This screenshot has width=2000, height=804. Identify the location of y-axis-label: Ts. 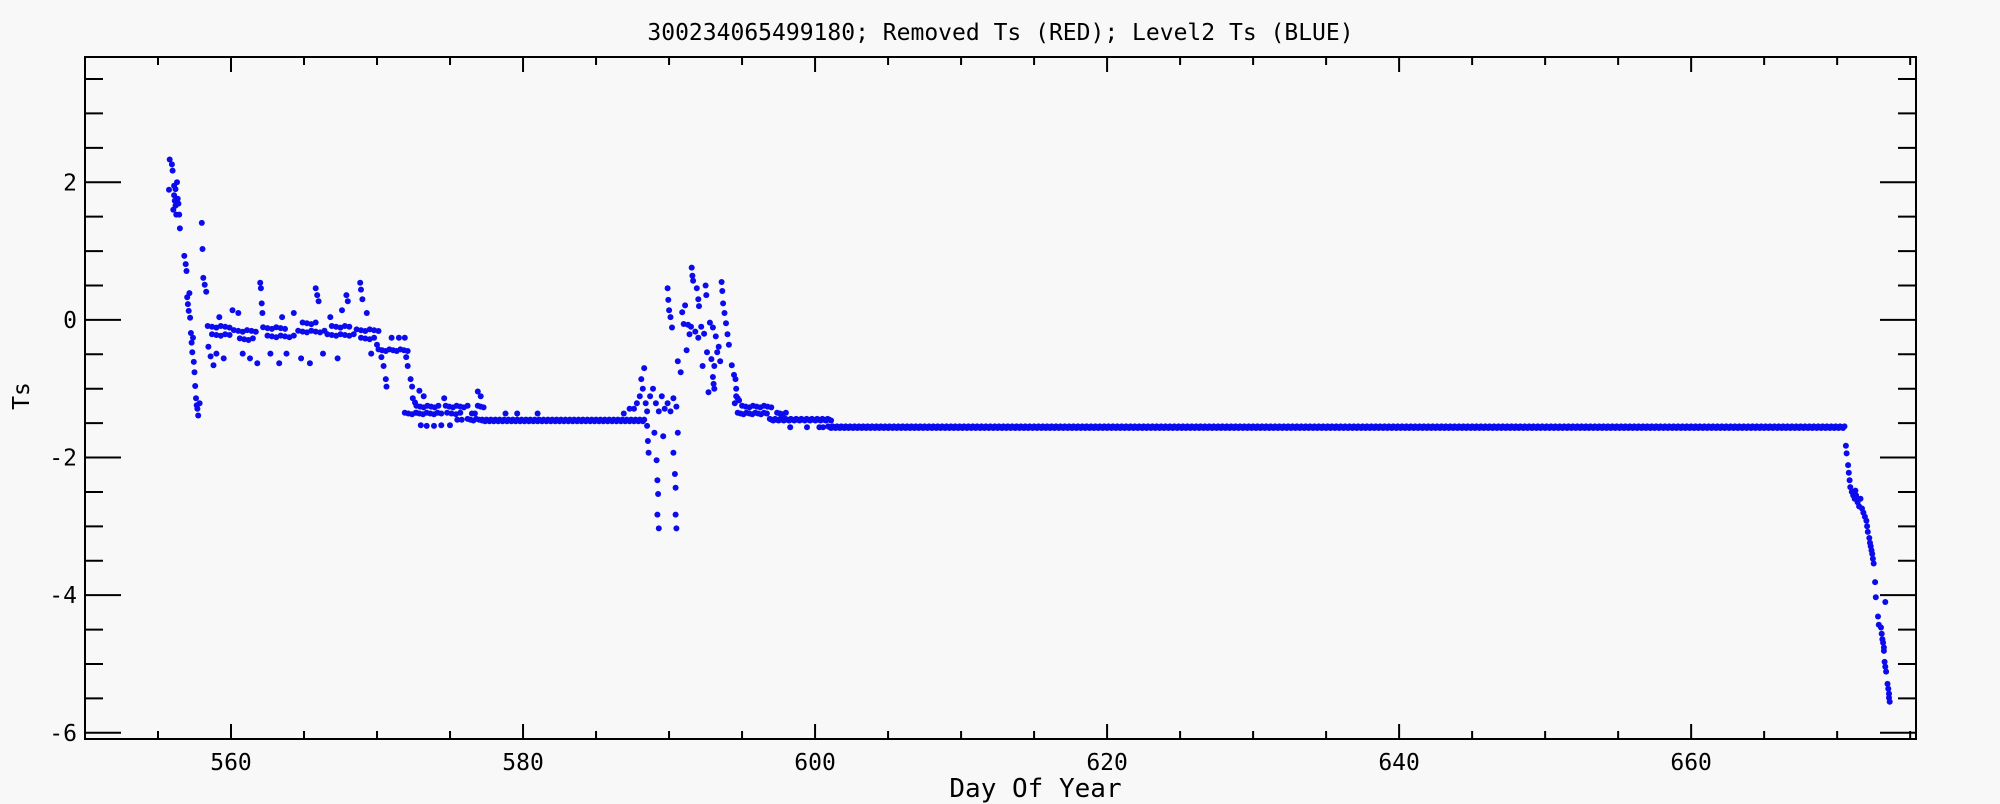
(22, 396).